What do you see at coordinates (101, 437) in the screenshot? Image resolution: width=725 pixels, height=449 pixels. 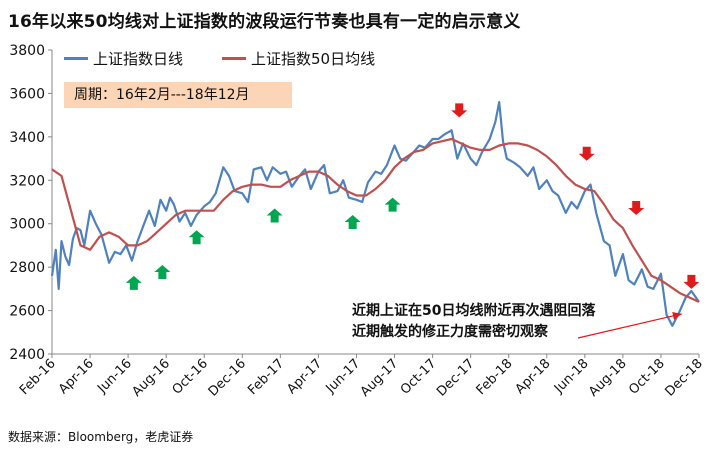 I see `source-note: 数据来源：Bloomberg，老虎证券` at bounding box center [101, 437].